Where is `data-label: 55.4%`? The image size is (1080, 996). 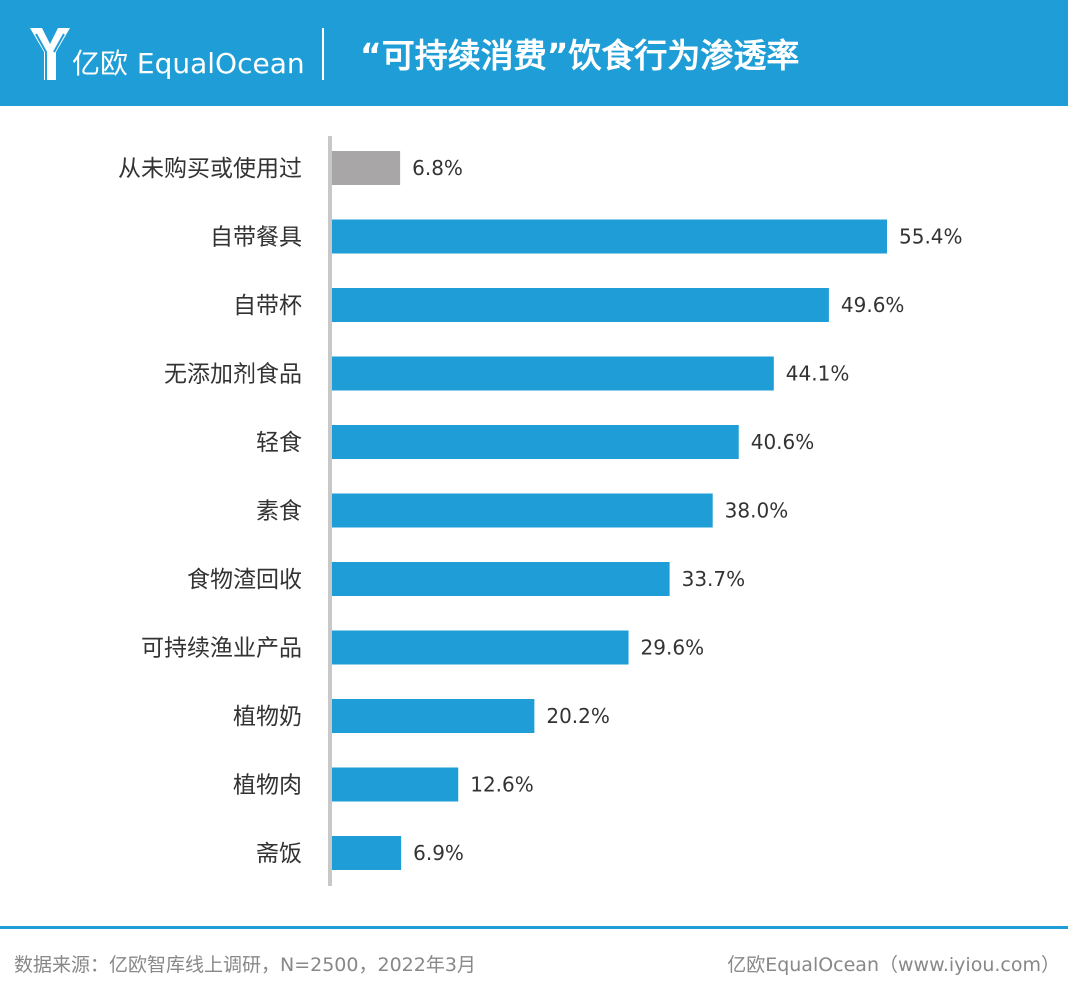
data-label: 55.4% is located at coordinates (931, 237).